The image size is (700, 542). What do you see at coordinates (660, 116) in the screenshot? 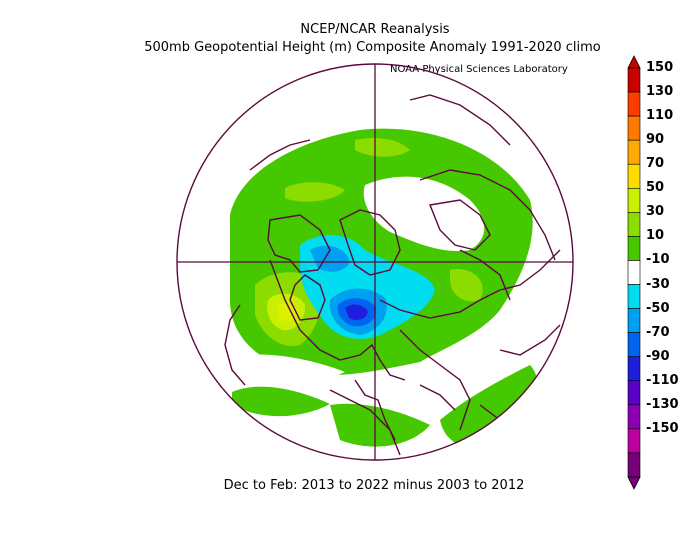
I see `colorbar-tick-label: 110` at bounding box center [660, 116].